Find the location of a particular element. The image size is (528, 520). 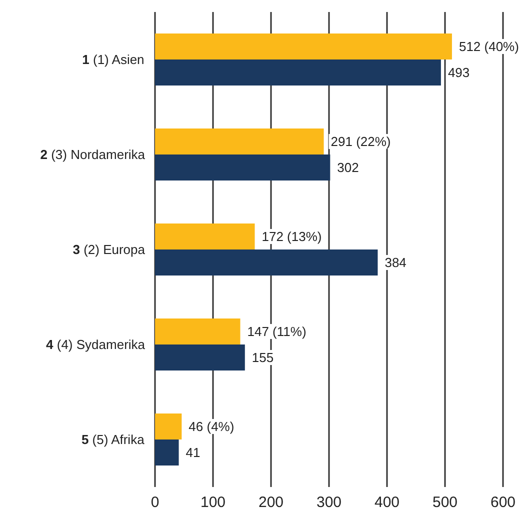

data-label: 172 (13%) is located at coordinates (292, 236).